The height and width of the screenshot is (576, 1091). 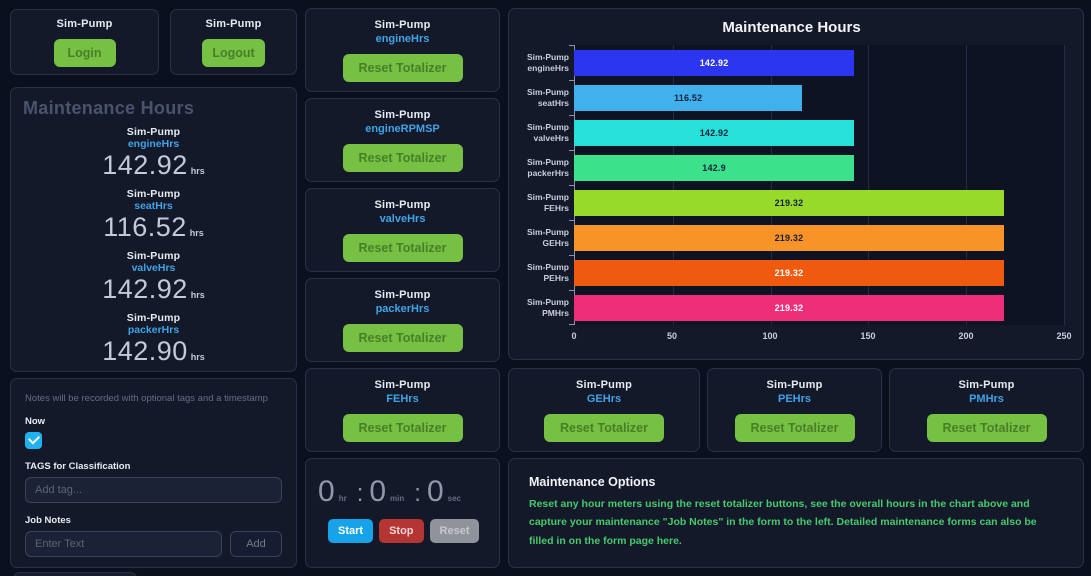 I want to click on logout-button: Logout, so click(x=233, y=52).